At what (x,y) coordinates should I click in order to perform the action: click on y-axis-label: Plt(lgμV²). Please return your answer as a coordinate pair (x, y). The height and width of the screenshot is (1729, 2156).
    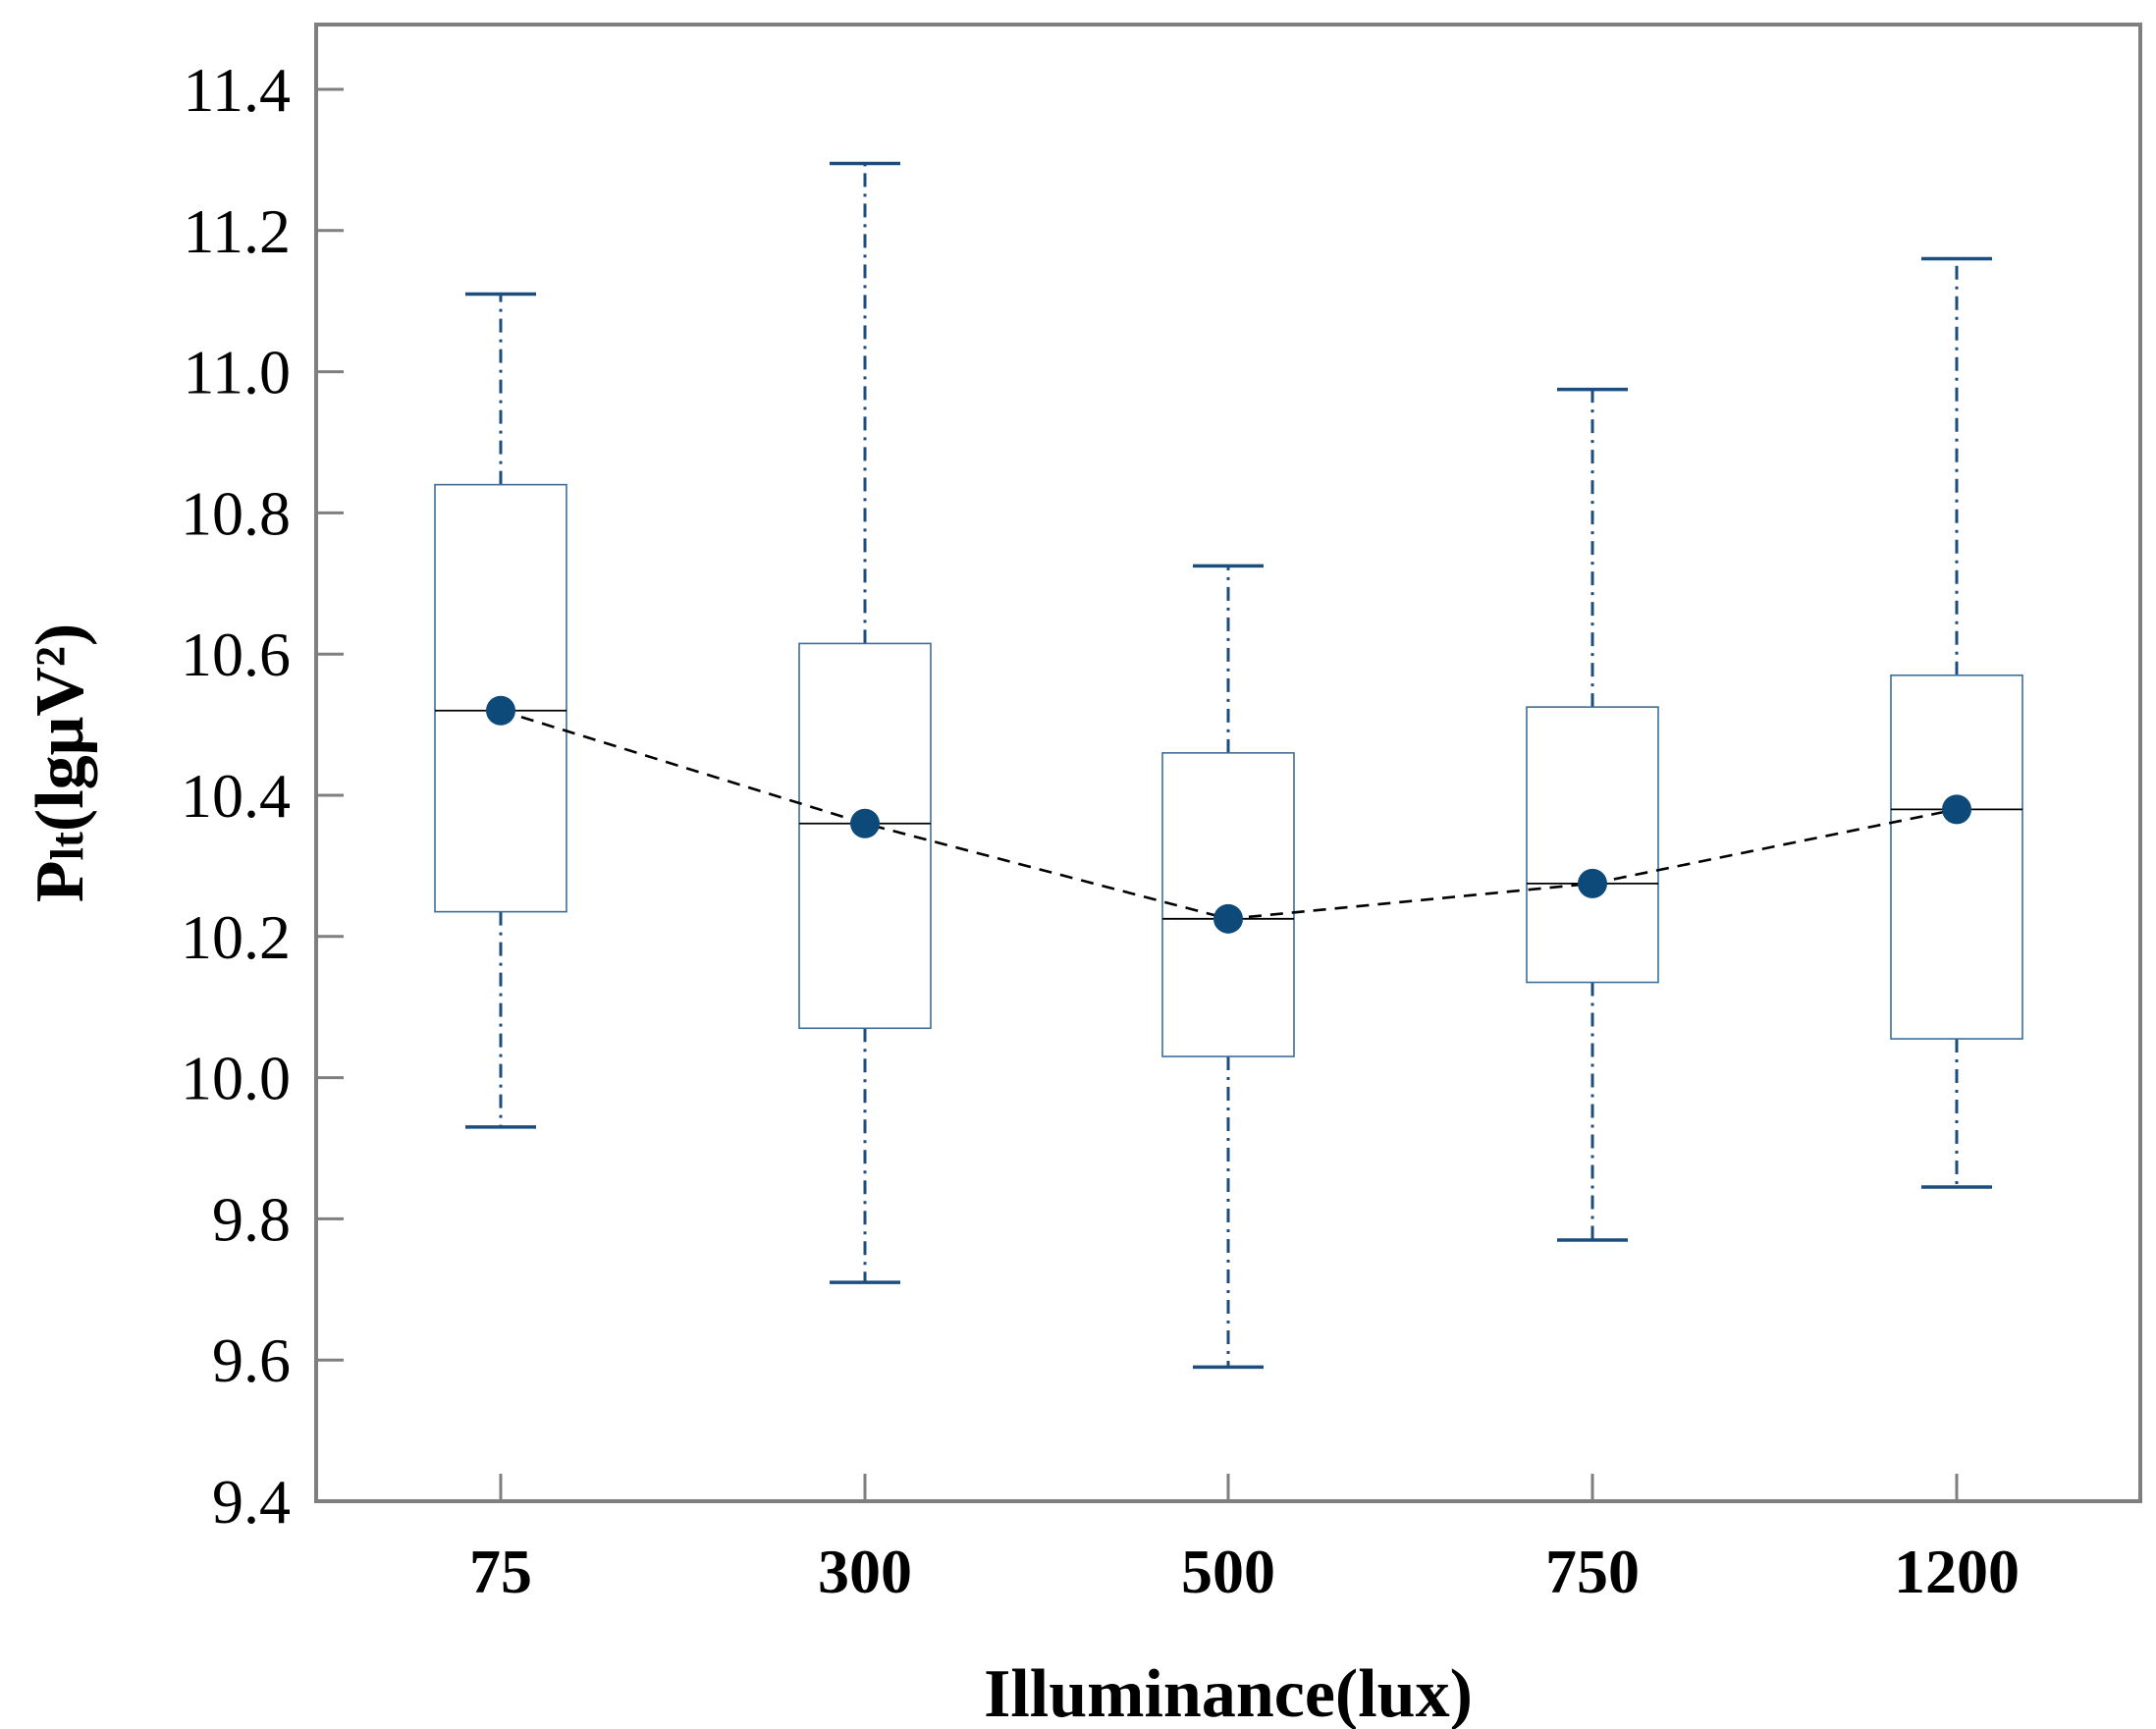
    Looking at the image, I should click on (61, 762).